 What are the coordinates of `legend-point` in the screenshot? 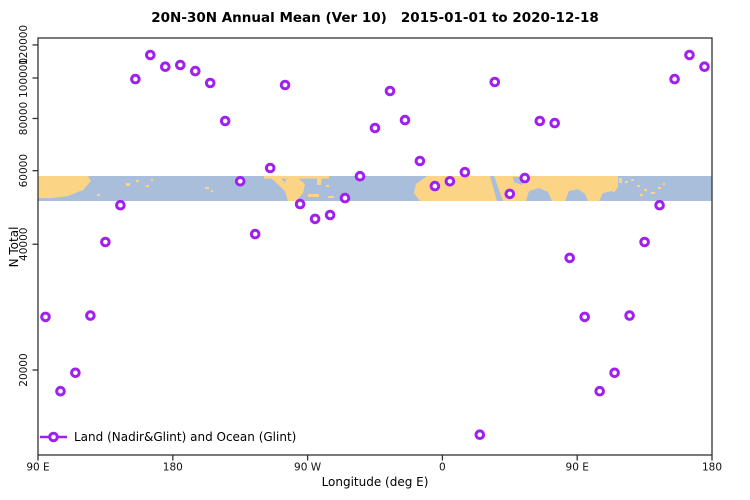 It's located at (53, 437).